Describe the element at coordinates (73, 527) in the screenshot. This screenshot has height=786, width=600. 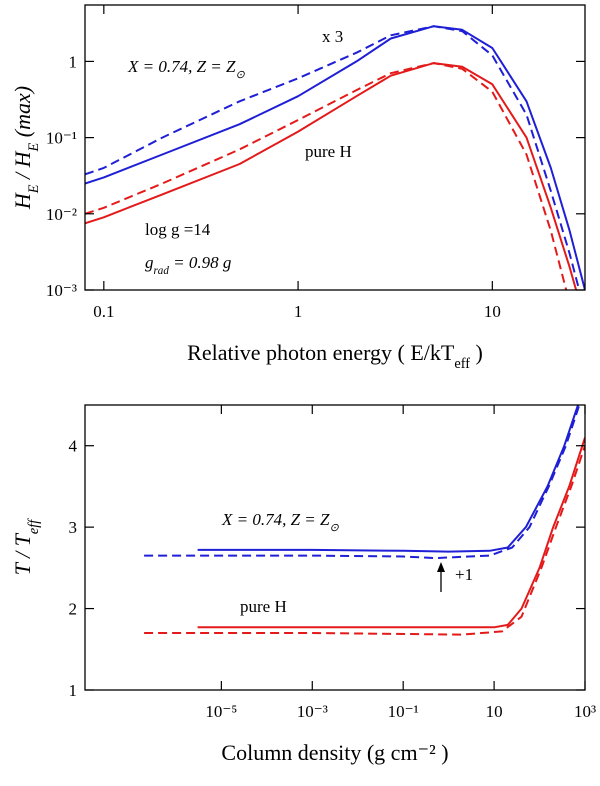
I see `y-tick-label: 3` at that location.